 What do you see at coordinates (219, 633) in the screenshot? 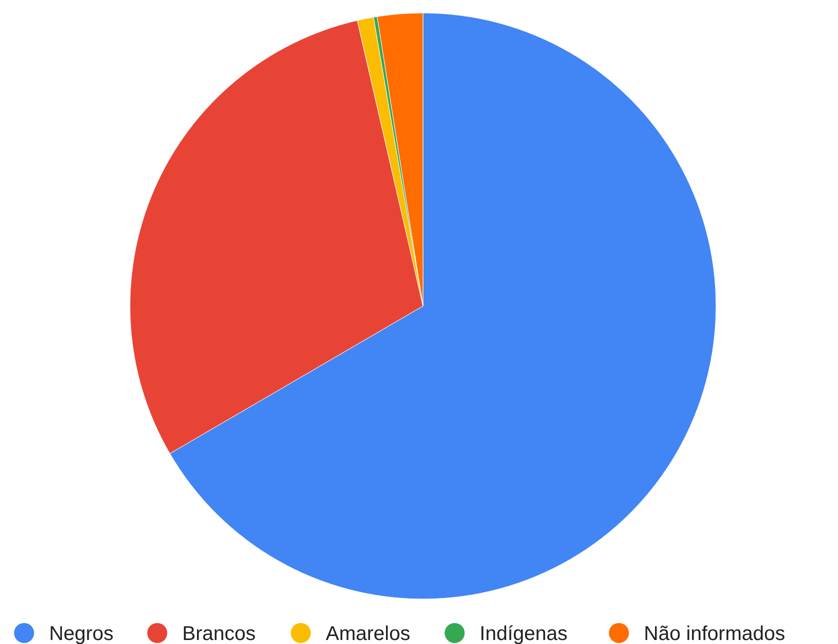
I see `legend-label: Brancos` at bounding box center [219, 633].